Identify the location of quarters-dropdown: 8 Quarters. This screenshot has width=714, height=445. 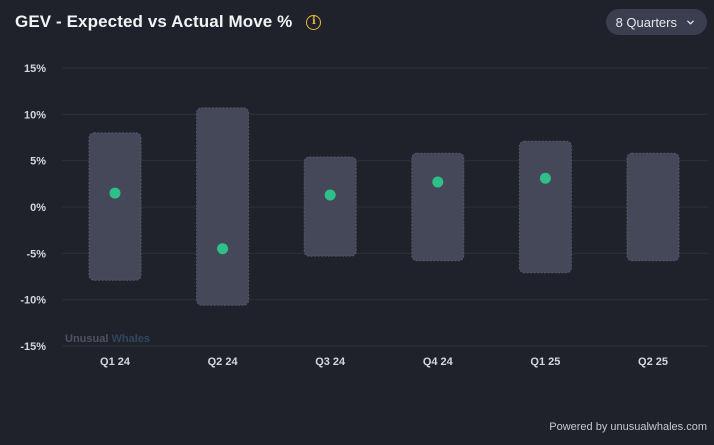
(656, 22).